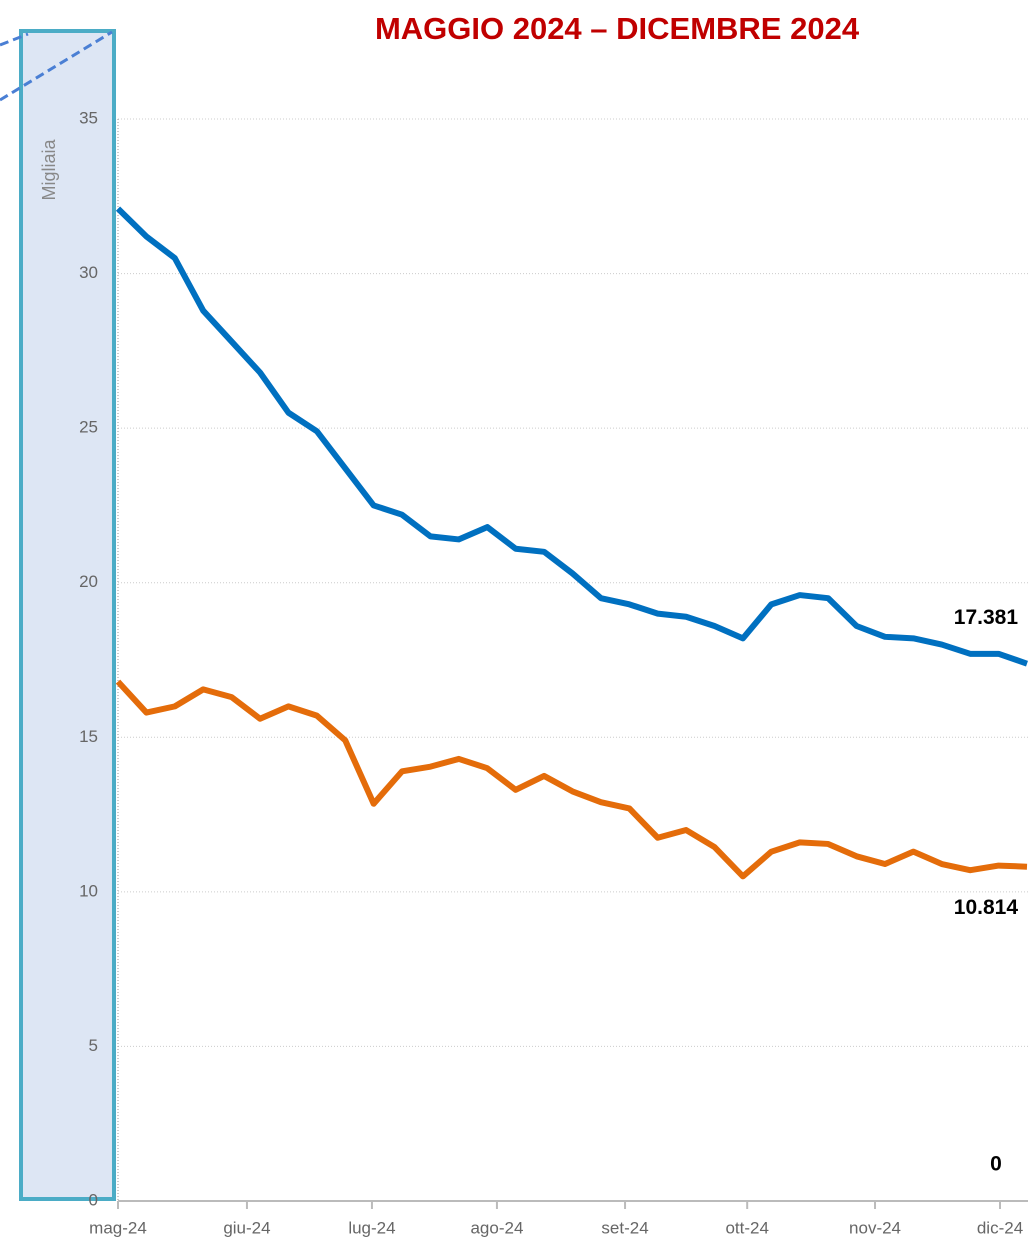 The height and width of the screenshot is (1242, 1028). I want to click on x-tick-label: set-24, so click(624, 1227).